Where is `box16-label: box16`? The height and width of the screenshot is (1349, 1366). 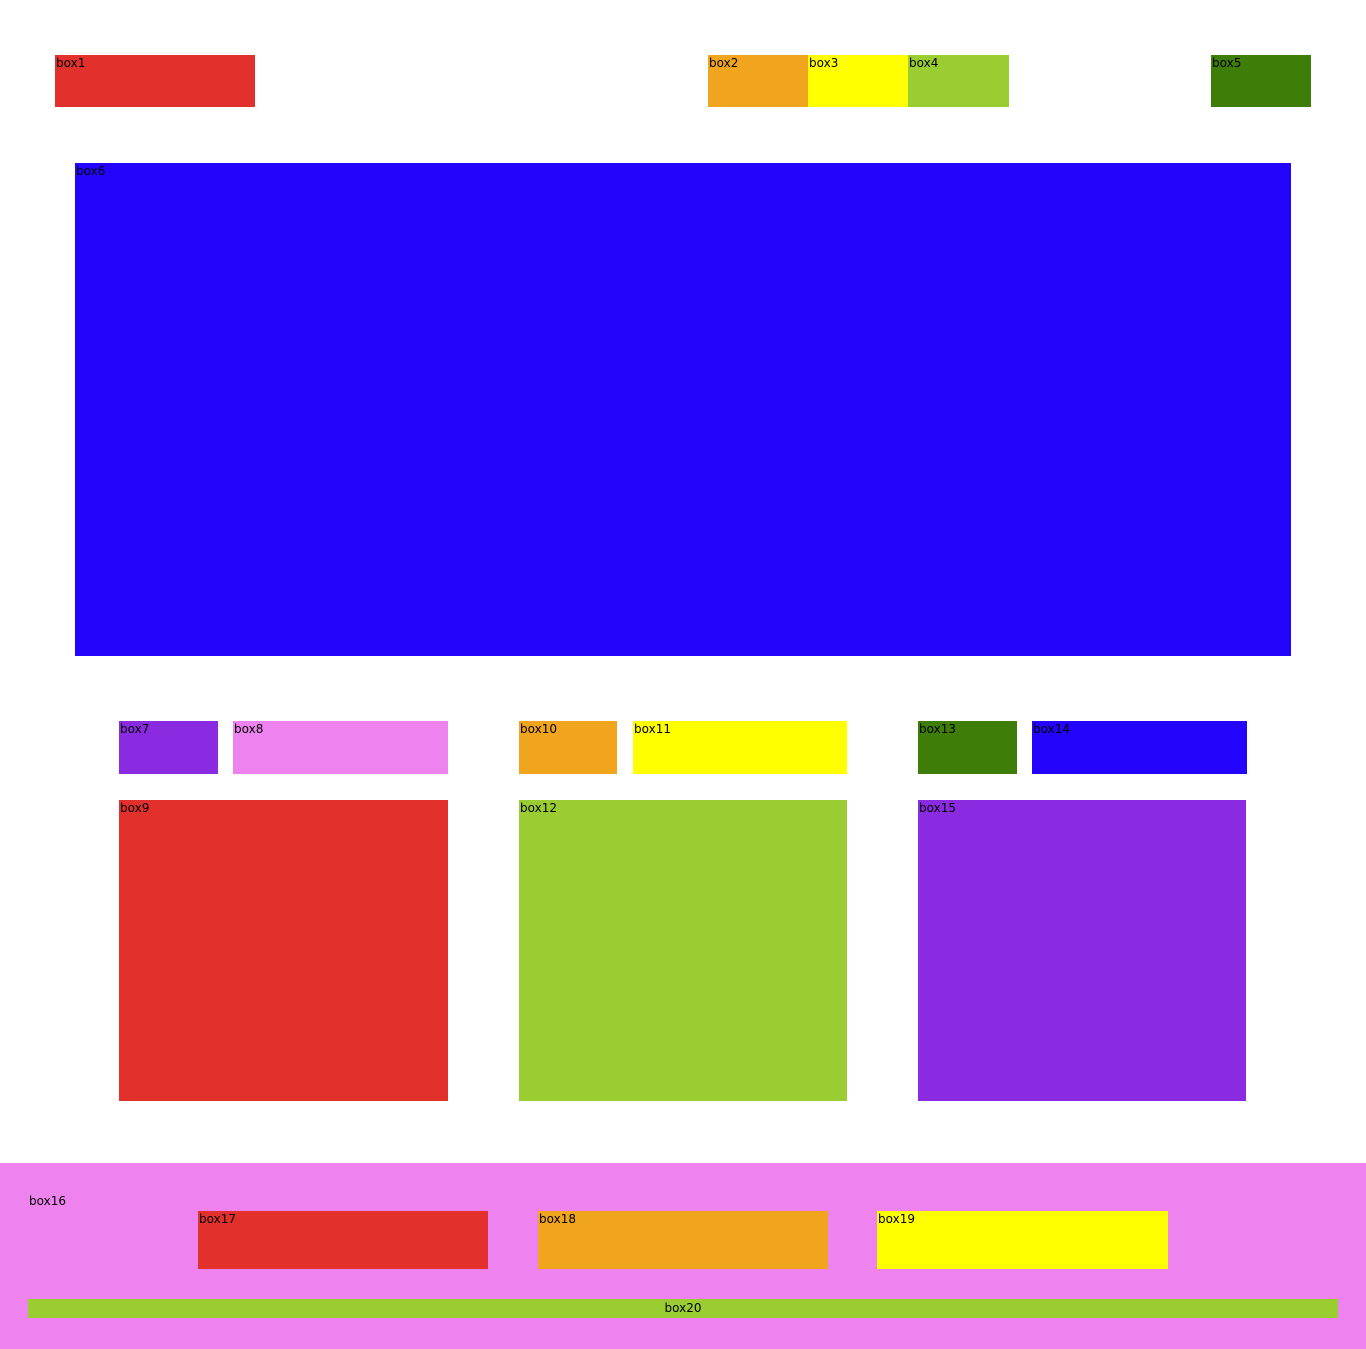
box16-label: box16 is located at coordinates (47, 1201).